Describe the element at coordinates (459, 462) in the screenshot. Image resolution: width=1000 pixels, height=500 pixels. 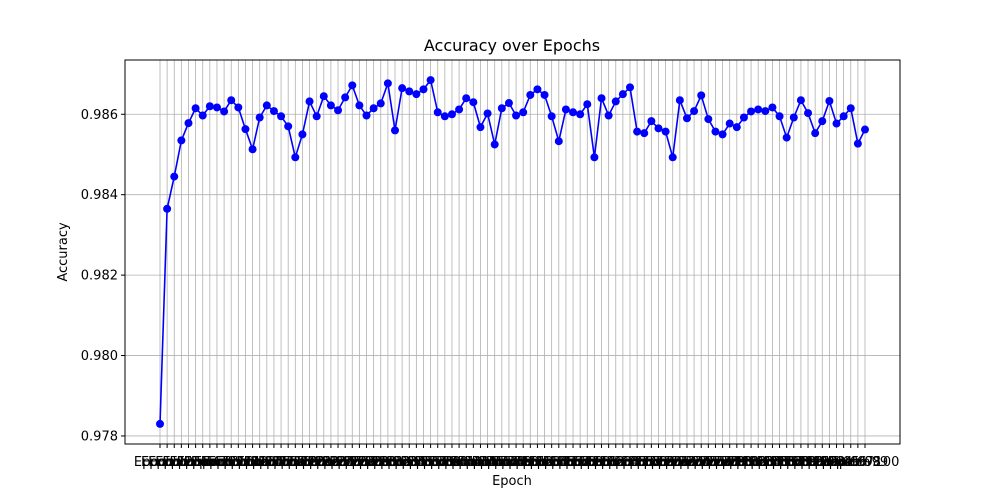
I see `x-tick-label: Epoch 43` at that location.